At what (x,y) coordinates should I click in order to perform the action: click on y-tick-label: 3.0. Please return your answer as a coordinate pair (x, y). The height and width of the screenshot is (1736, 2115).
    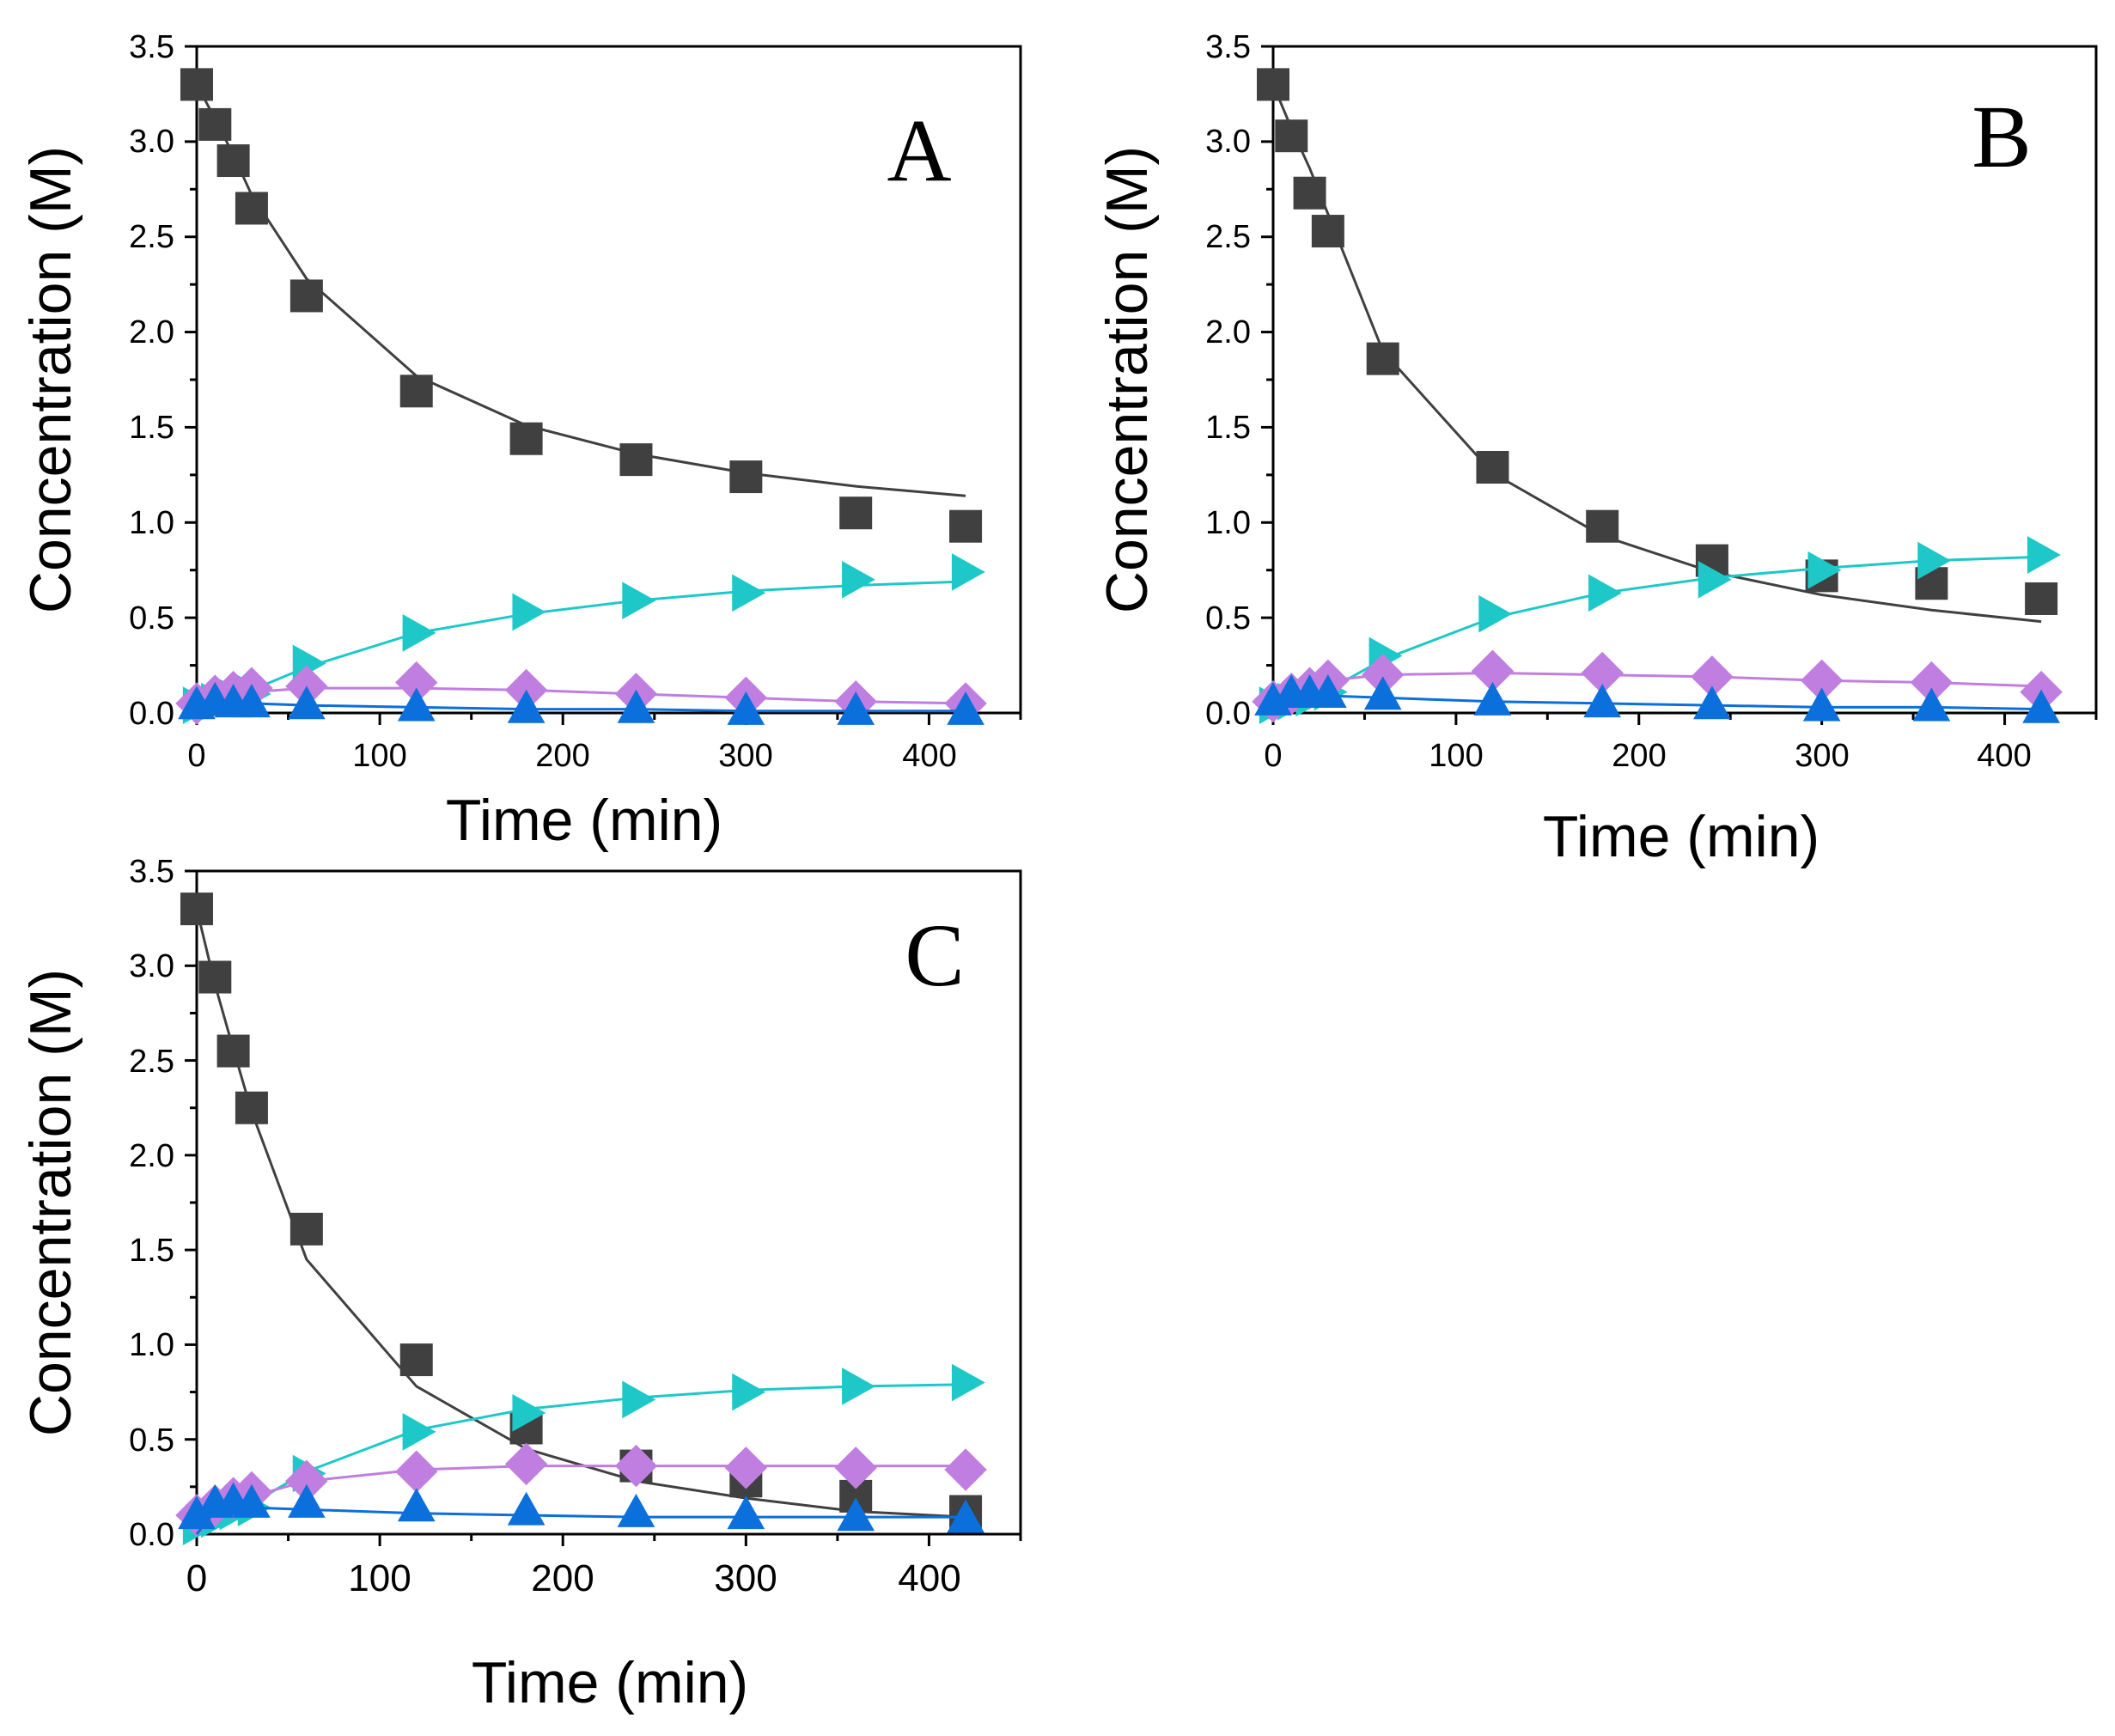
    Looking at the image, I should click on (151, 142).